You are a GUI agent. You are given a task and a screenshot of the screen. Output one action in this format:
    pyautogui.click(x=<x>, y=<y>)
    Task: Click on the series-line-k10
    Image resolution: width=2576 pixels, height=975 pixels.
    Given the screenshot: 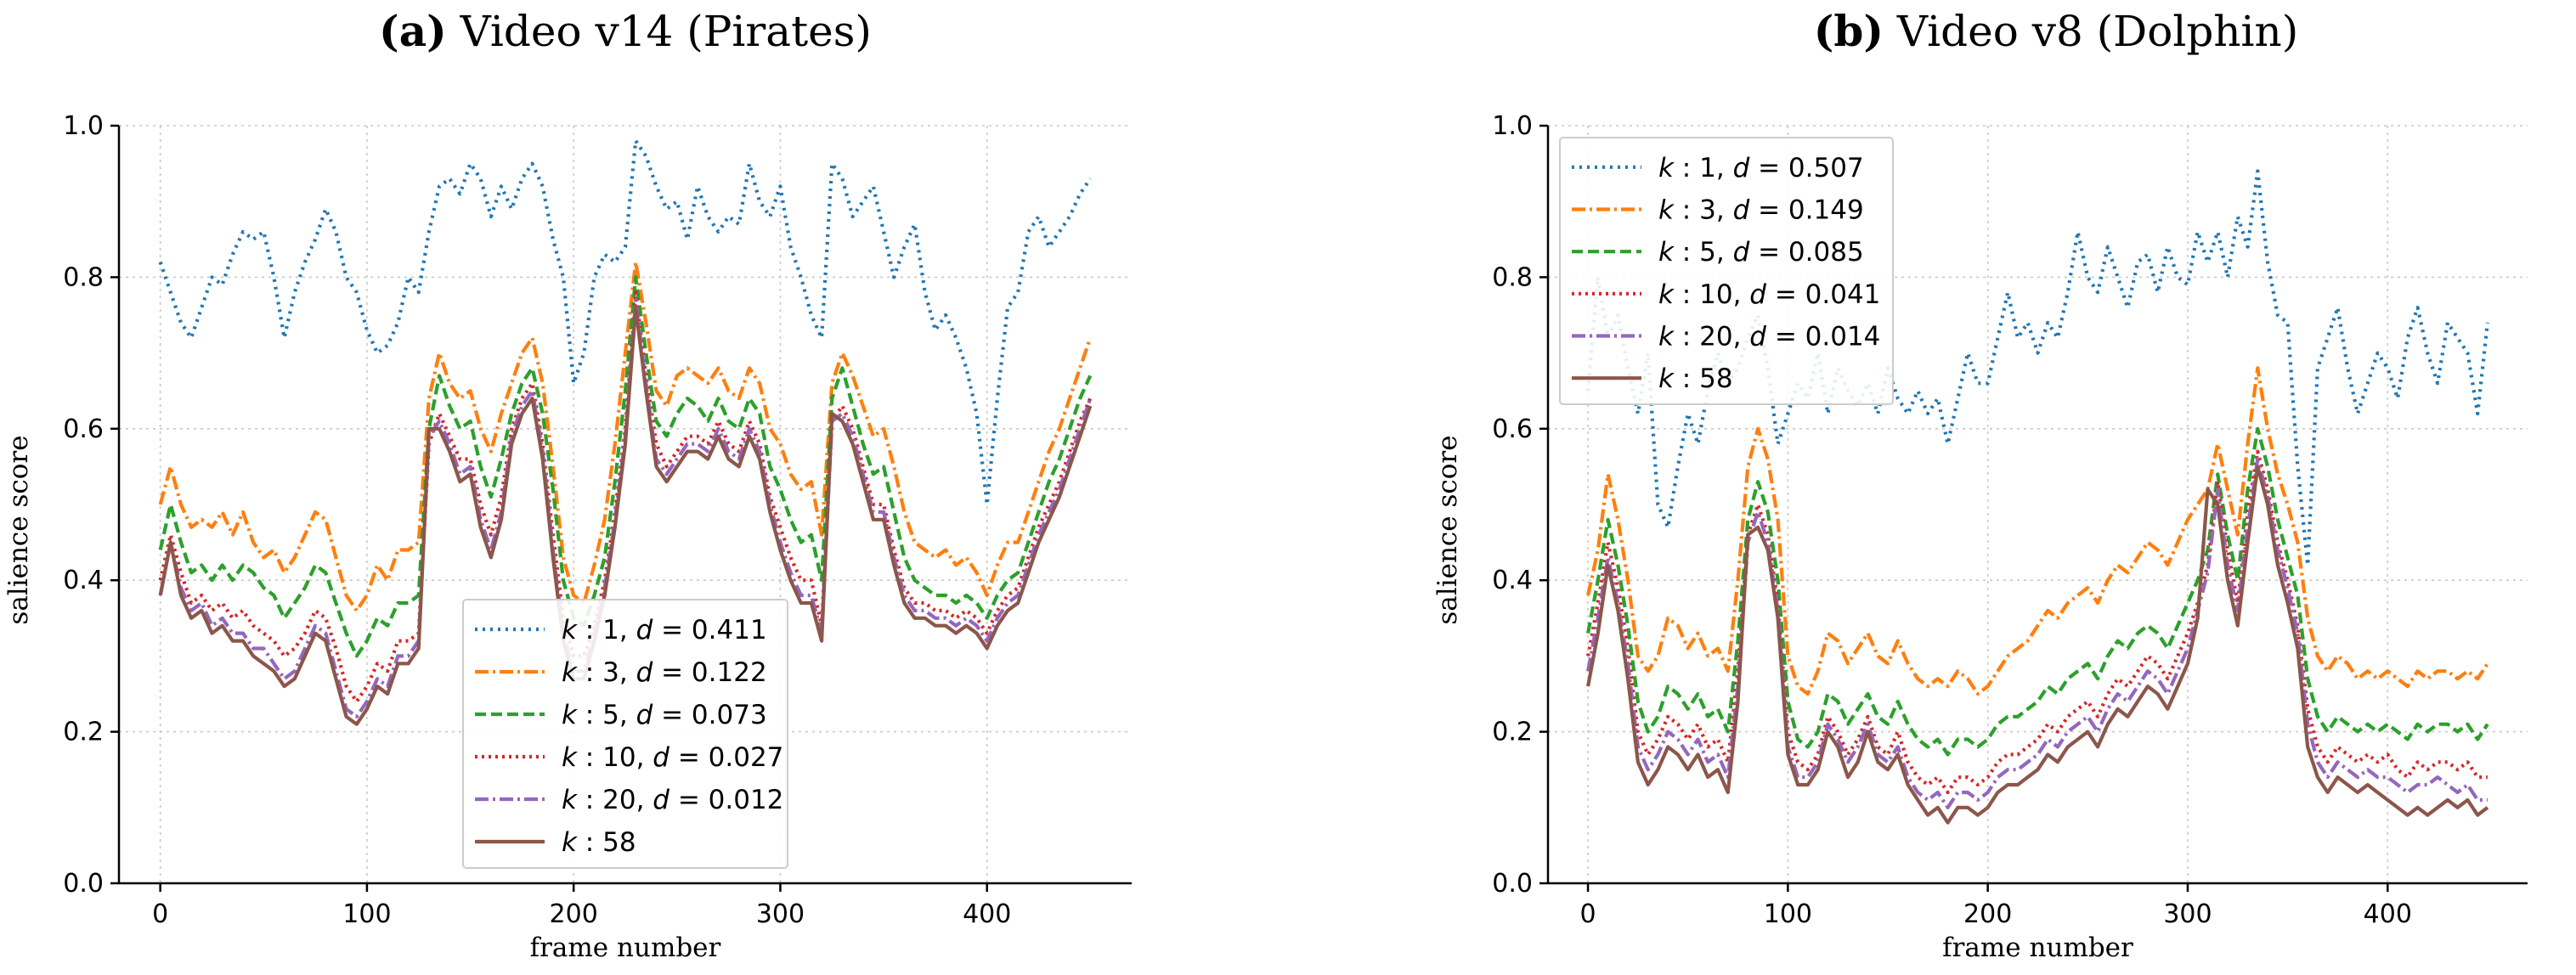 What is the action you would take?
    pyautogui.click(x=2037, y=622)
    